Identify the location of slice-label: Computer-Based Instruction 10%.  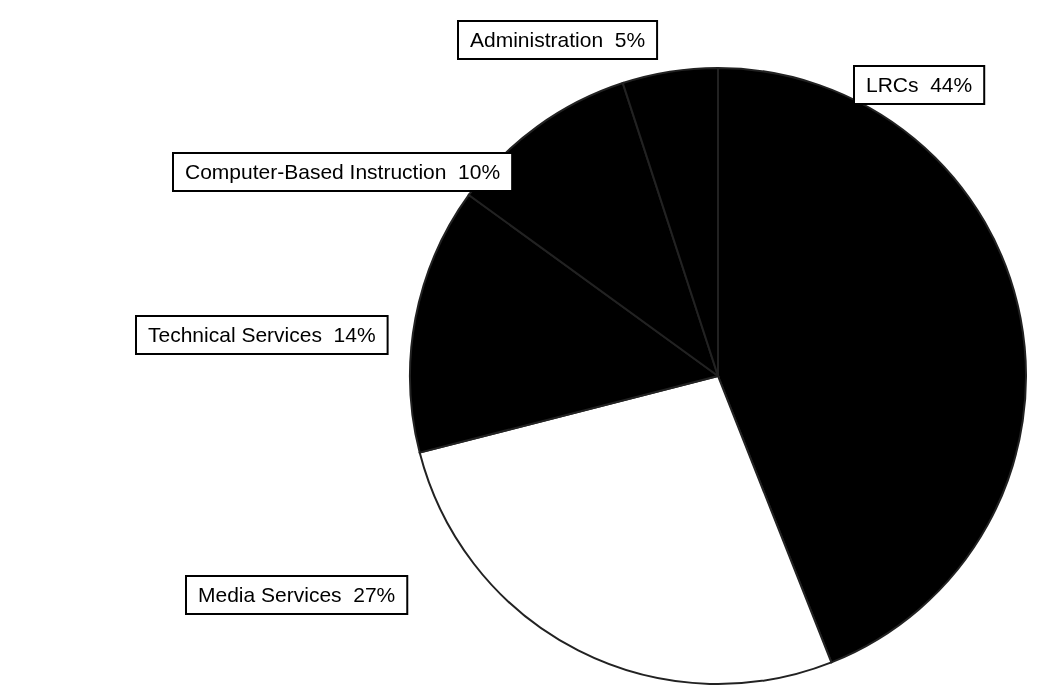
(343, 172).